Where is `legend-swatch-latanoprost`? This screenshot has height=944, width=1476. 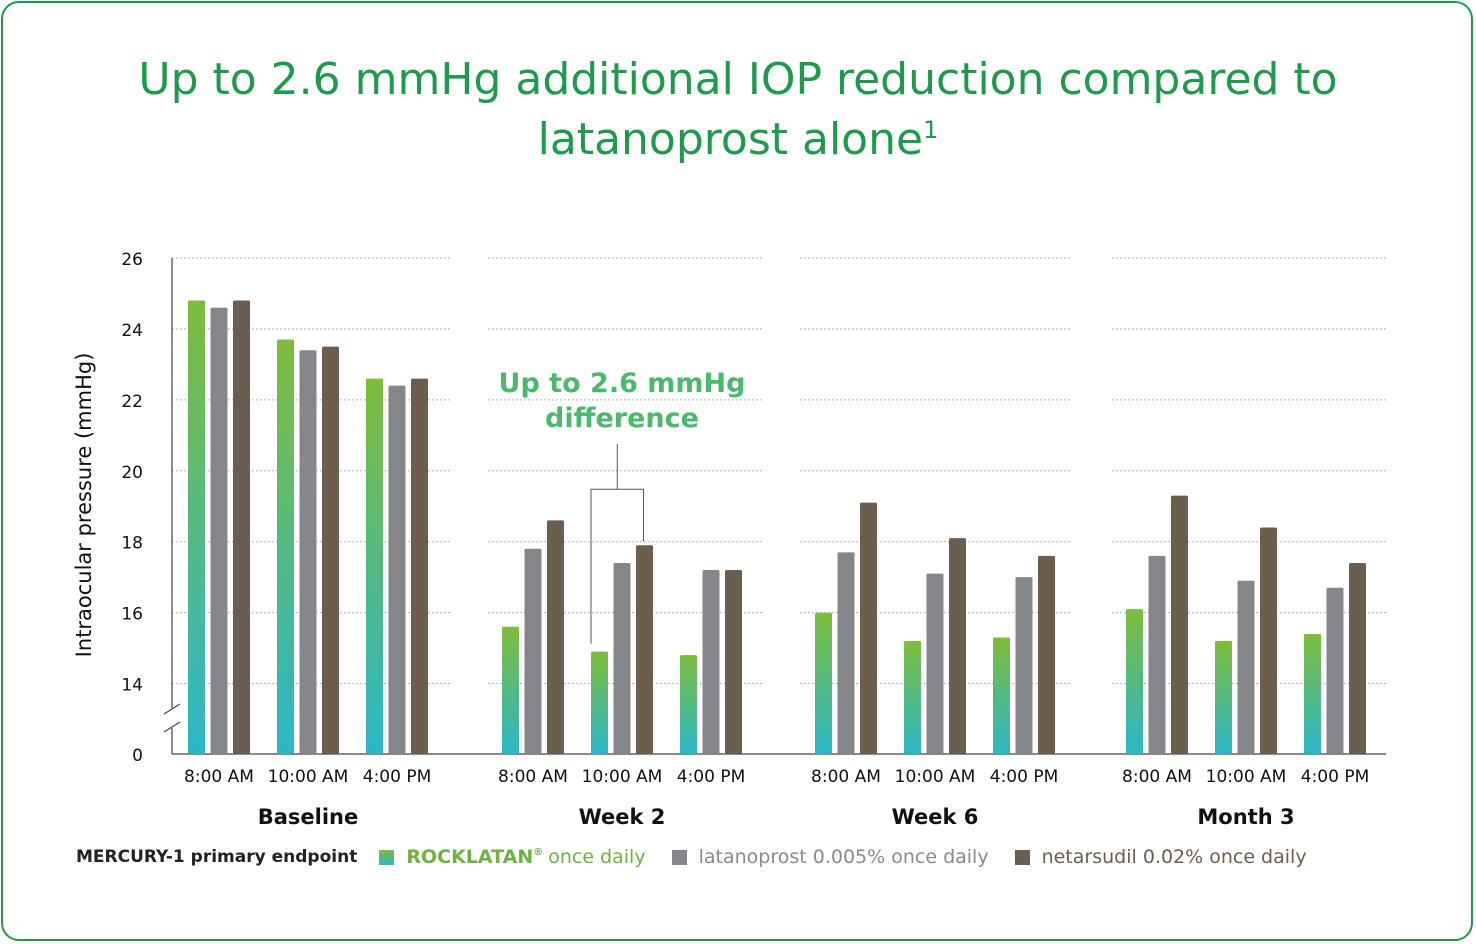 legend-swatch-latanoprost is located at coordinates (679, 857).